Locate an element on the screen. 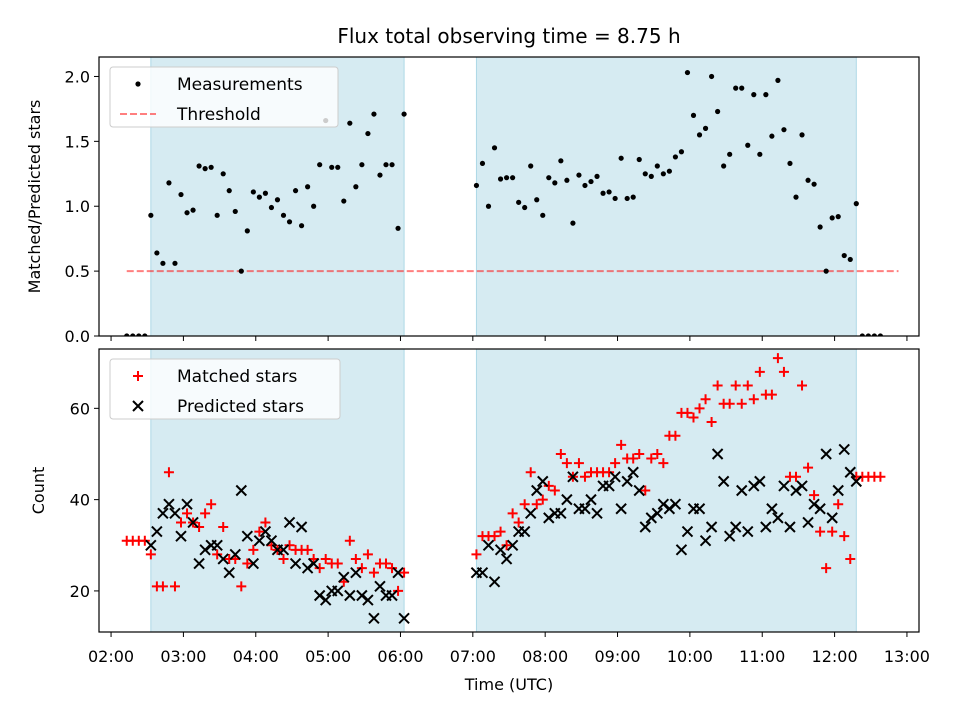 The height and width of the screenshot is (720, 960). legend-label: Threshold is located at coordinates (218, 115).